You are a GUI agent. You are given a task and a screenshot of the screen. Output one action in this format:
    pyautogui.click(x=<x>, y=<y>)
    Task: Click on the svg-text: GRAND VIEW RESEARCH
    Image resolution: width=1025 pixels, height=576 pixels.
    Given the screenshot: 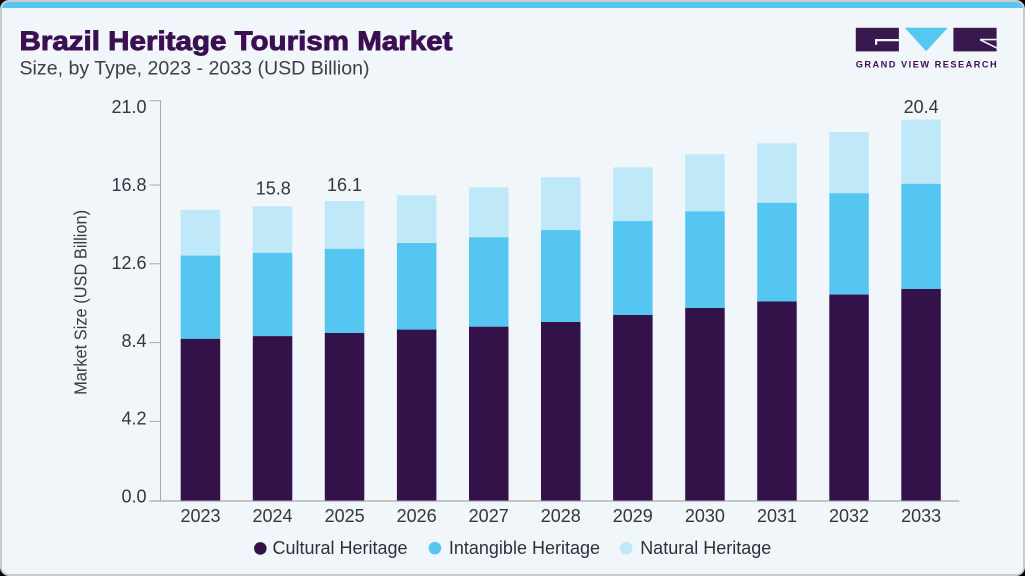 What is the action you would take?
    pyautogui.click(x=926, y=64)
    